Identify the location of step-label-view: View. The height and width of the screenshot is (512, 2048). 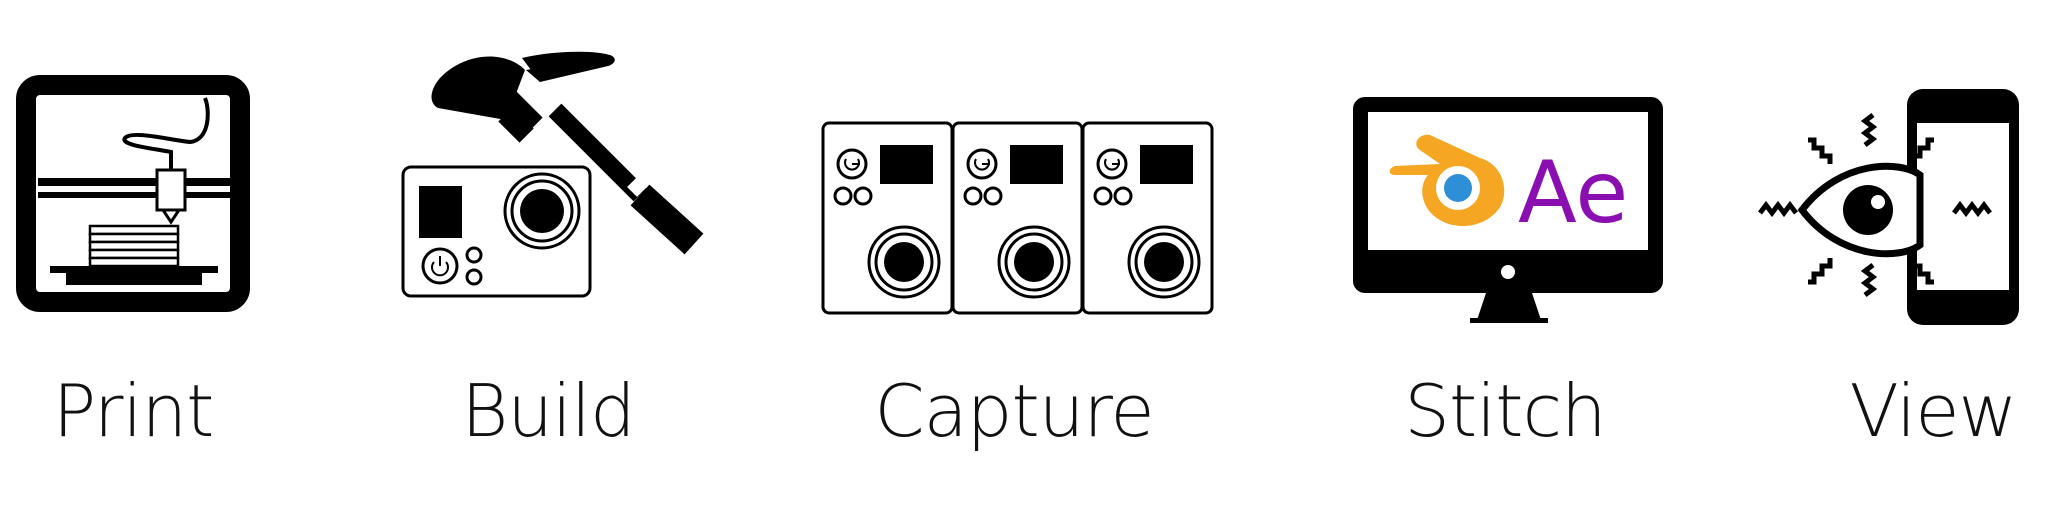
(1933, 411).